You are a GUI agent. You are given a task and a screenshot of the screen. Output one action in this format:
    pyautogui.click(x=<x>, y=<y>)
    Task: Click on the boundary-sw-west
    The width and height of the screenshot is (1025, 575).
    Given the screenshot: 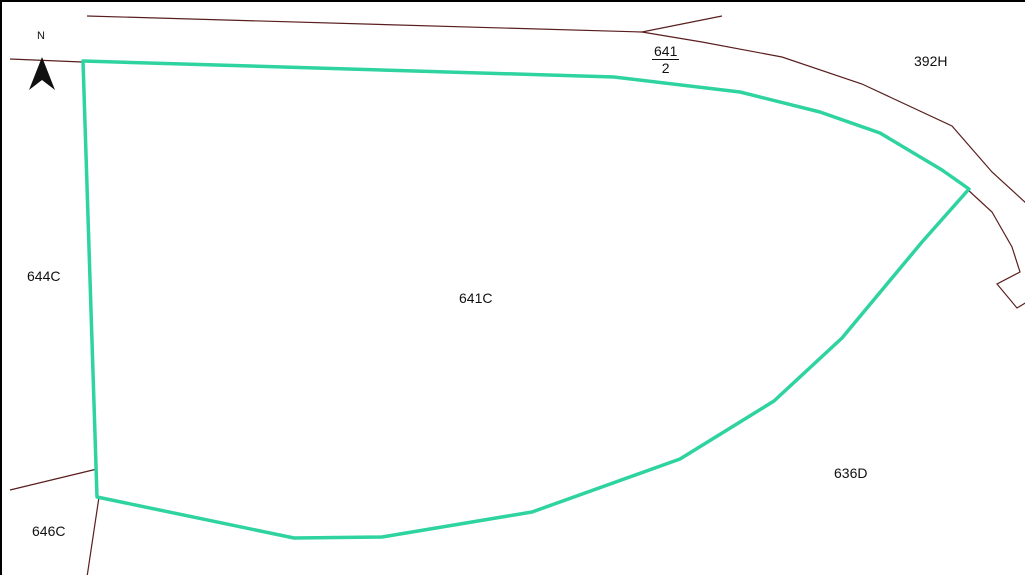 What is the action you would take?
    pyautogui.click(x=53, y=479)
    